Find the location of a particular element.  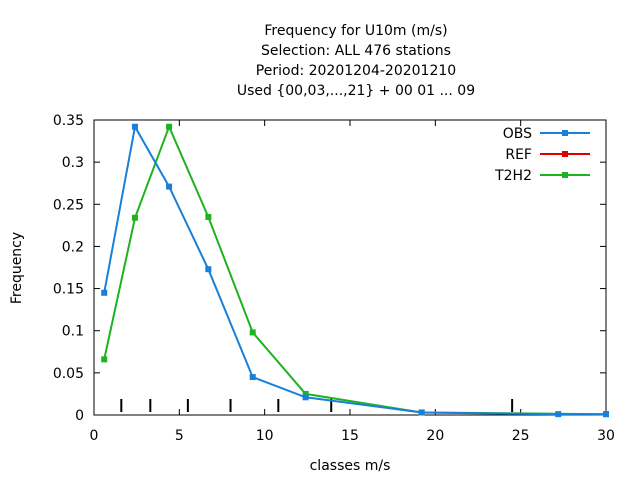

y-axis-label: Frequency is located at coordinates (17, 268).